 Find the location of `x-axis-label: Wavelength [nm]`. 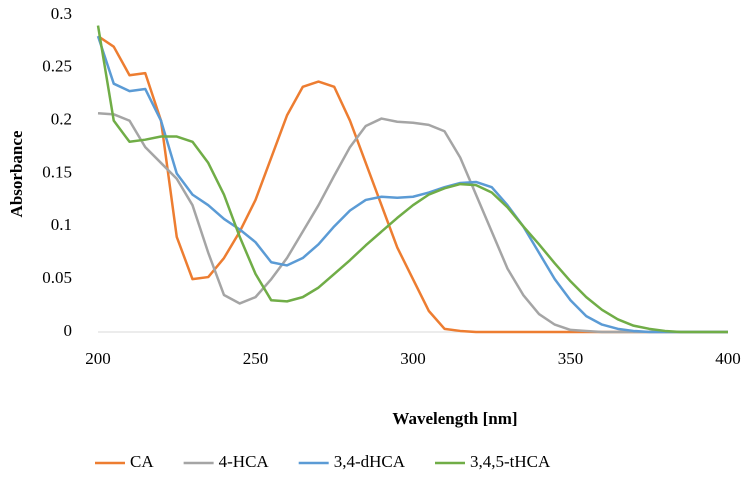

x-axis-label: Wavelength [nm] is located at coordinates (454, 418).